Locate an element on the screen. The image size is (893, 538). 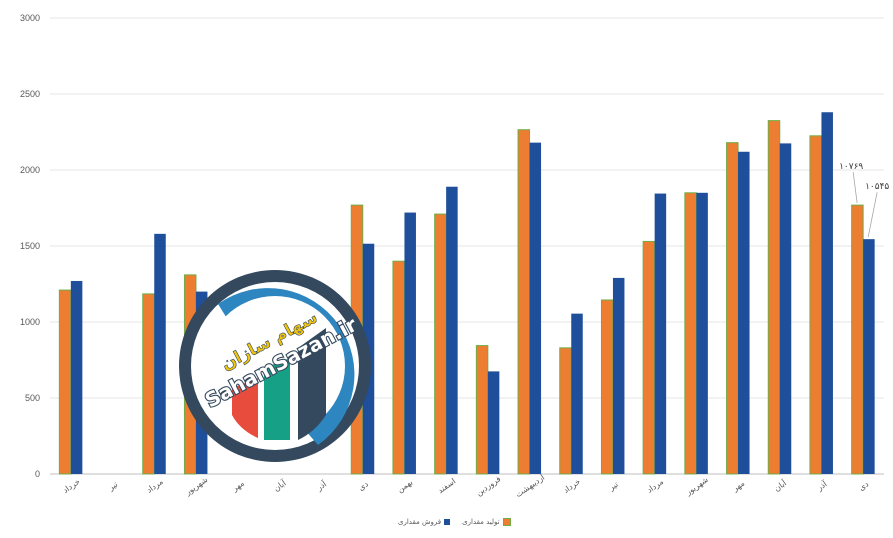
x-category-label: بهمن is located at coordinates (405, 485).